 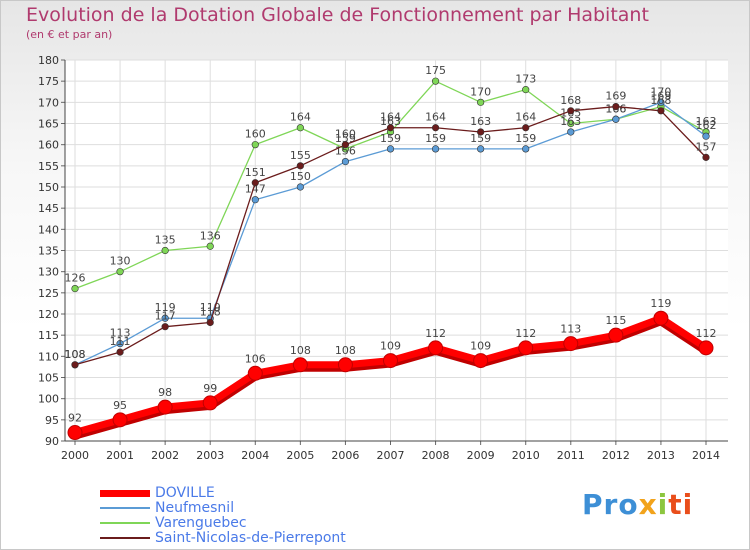 What do you see at coordinates (615, 320) in the screenshot?
I see `data-label: 115` at bounding box center [615, 320].